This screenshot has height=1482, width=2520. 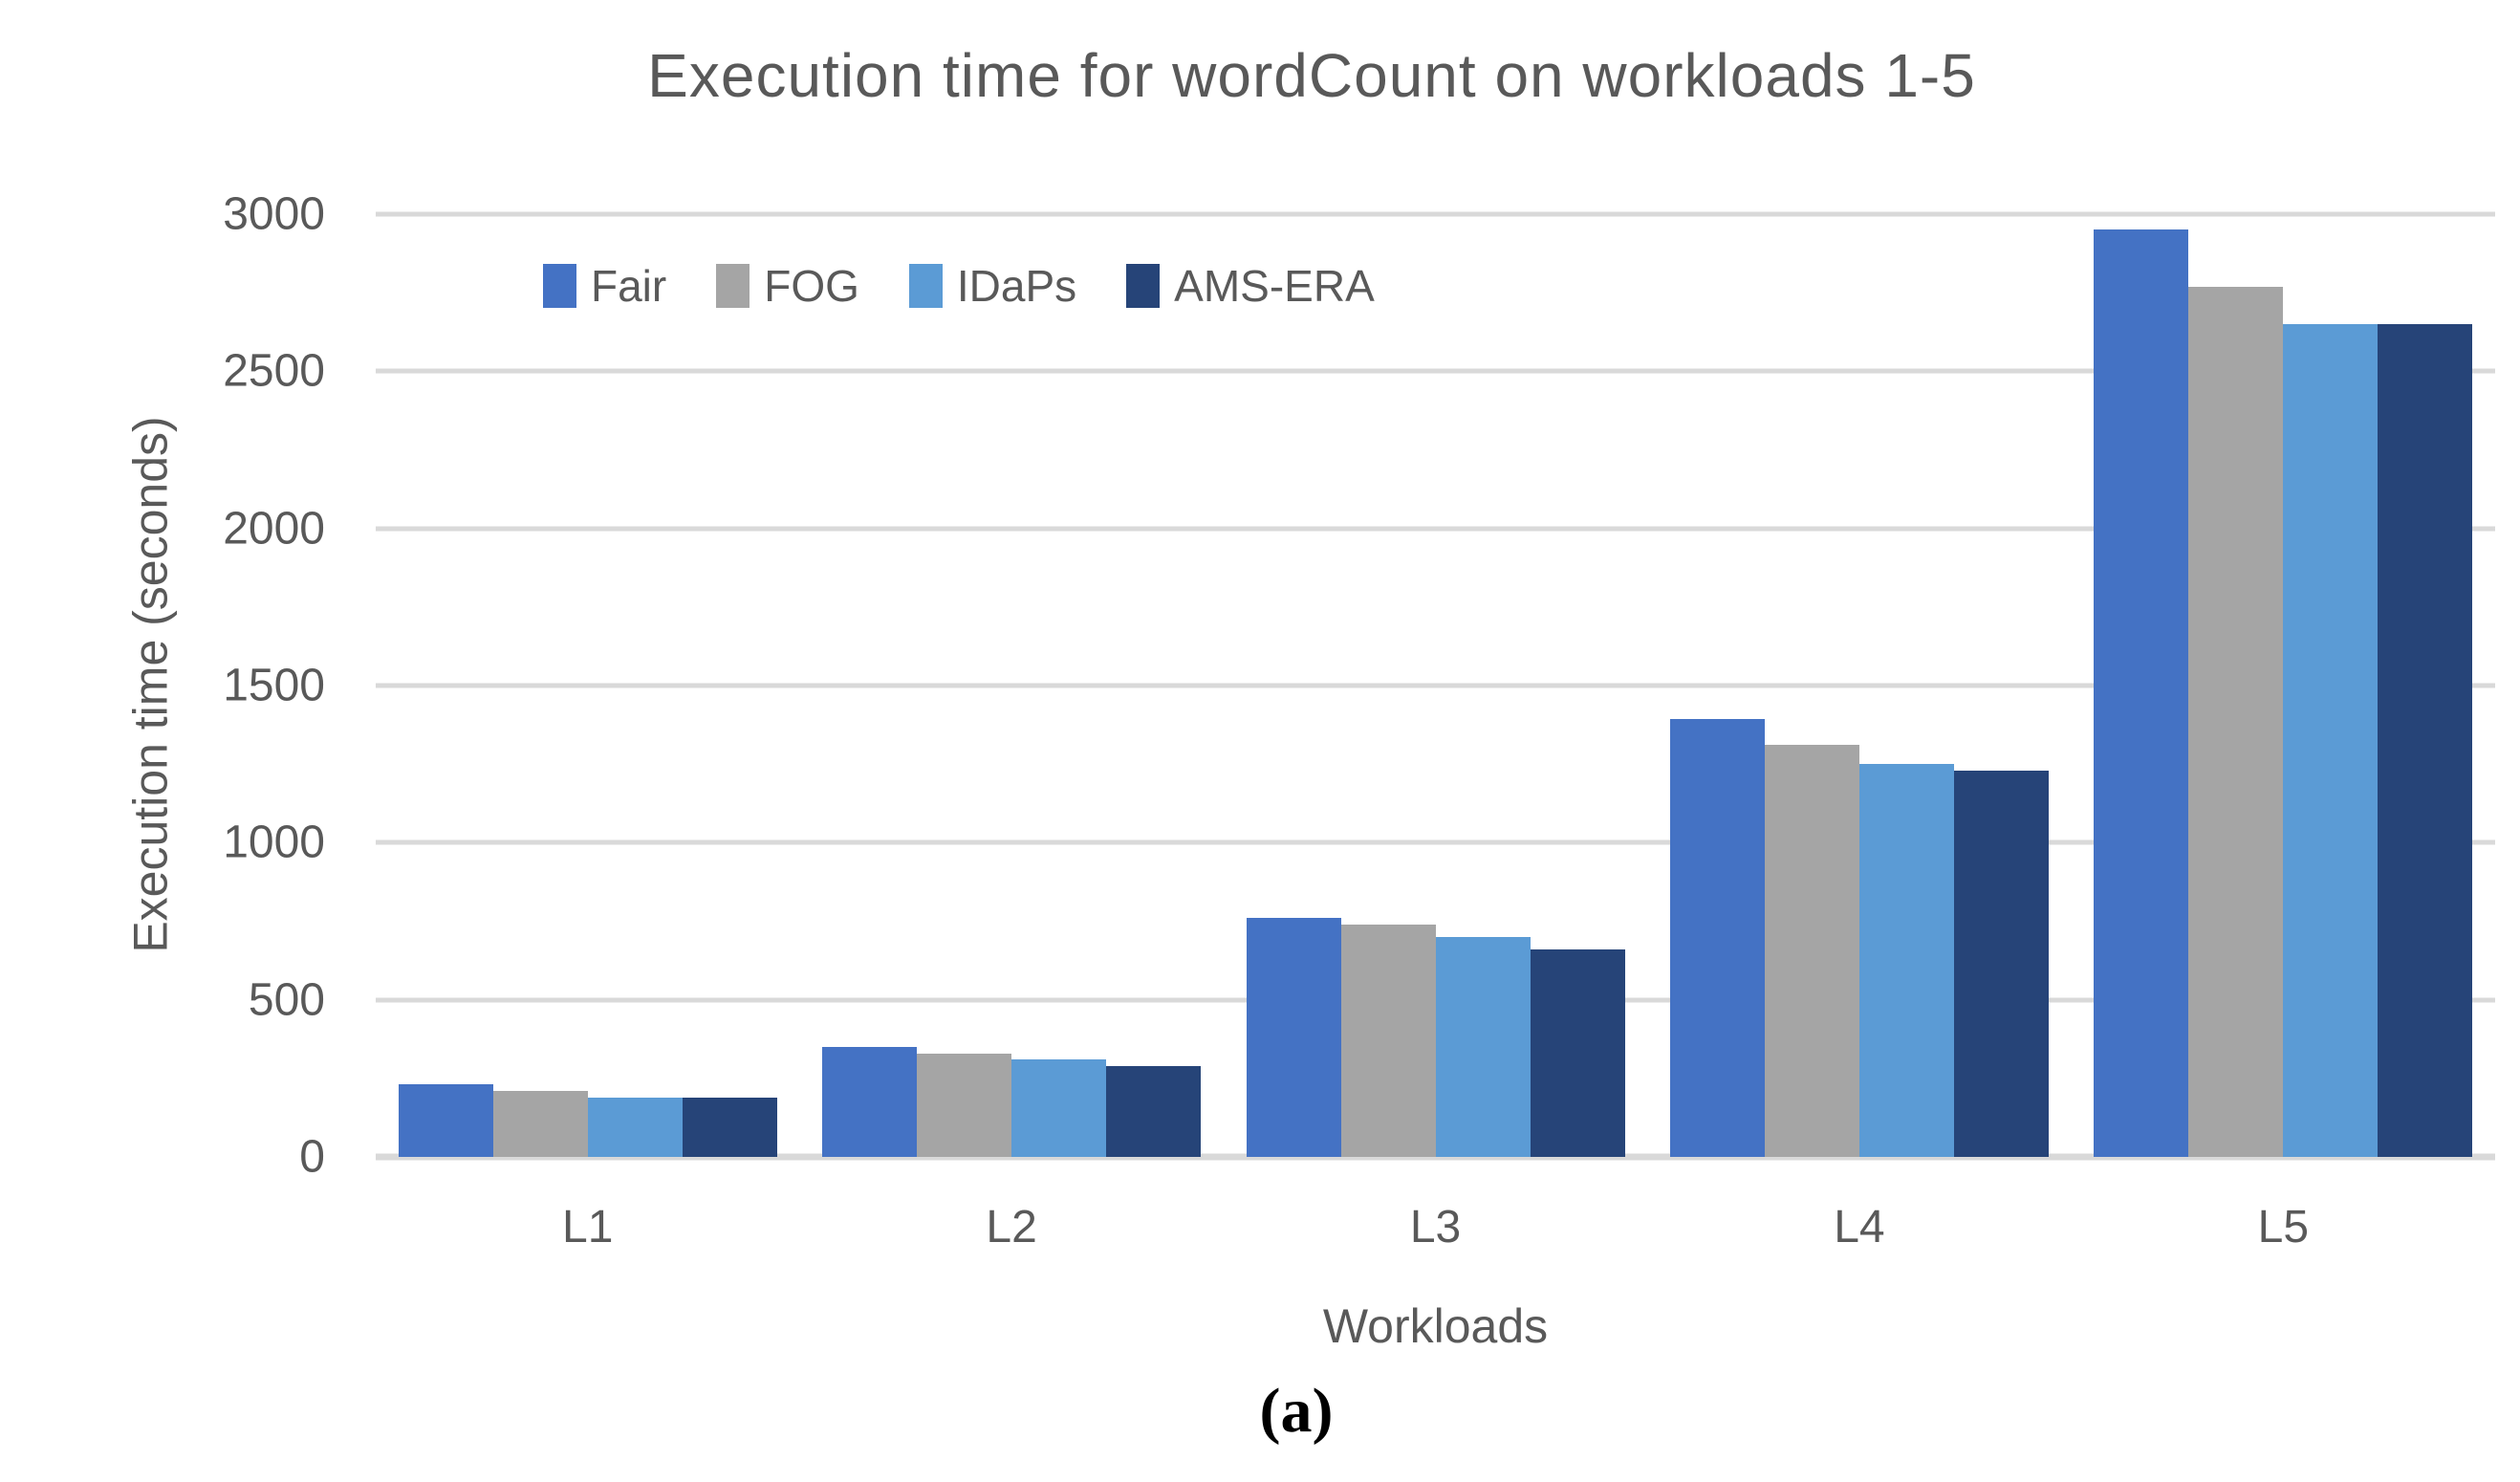 I want to click on bar-L4-Fair, so click(x=1717, y=937).